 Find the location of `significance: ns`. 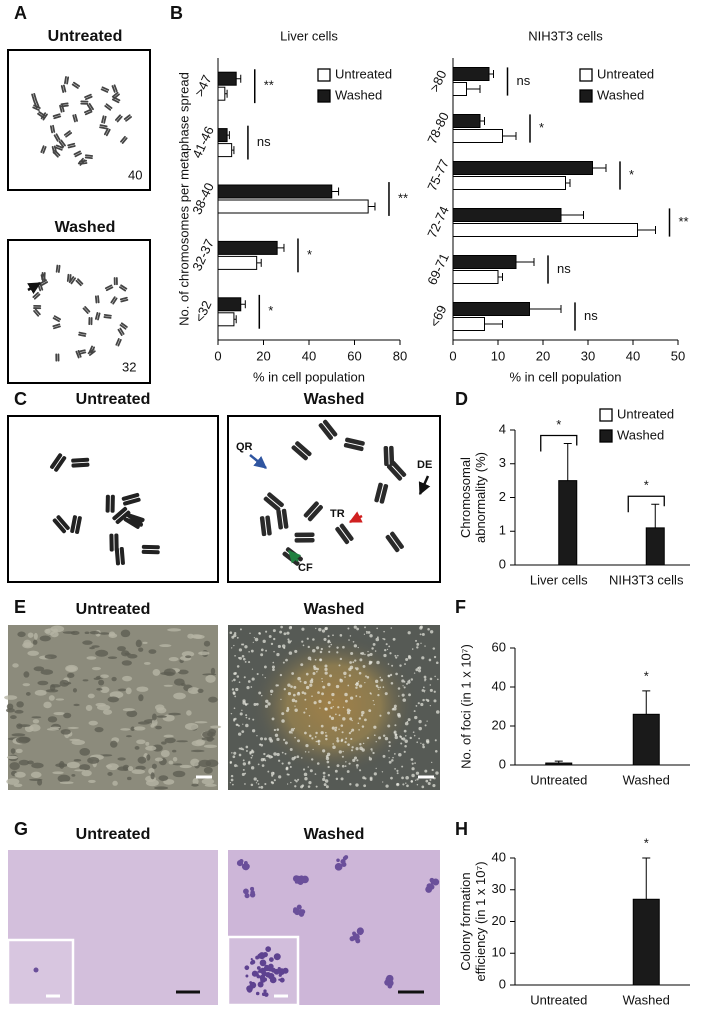

significance: ns is located at coordinates (264, 141).